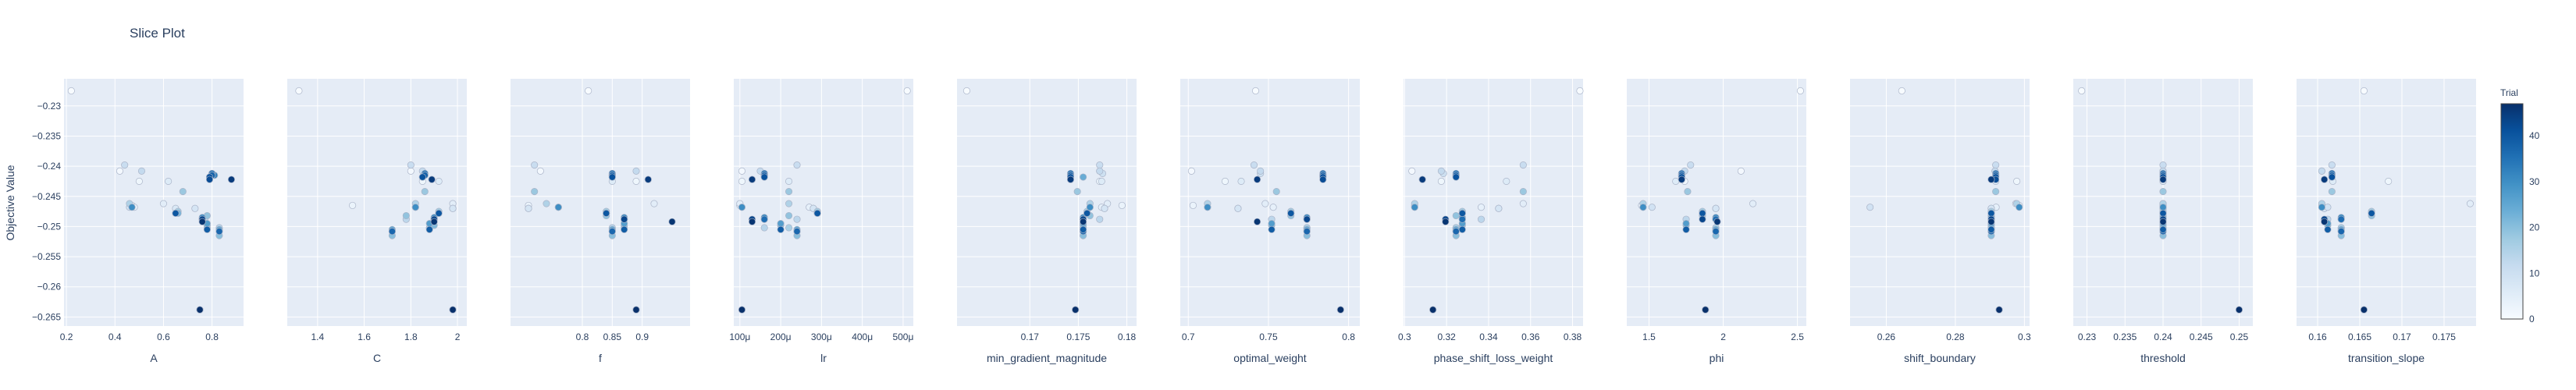  What do you see at coordinates (1446, 337) in the screenshot?
I see `x-tick-label: 0.32` at bounding box center [1446, 337].